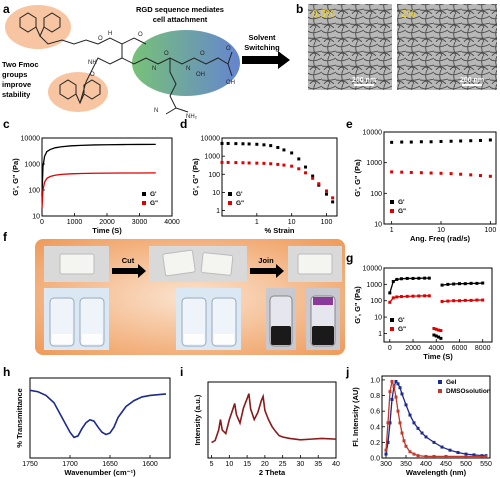 This screenshot has width=500, height=477. What do you see at coordinates (110, 464) in the screenshot?
I see `x-tick-label: 1650` at bounding box center [110, 464].